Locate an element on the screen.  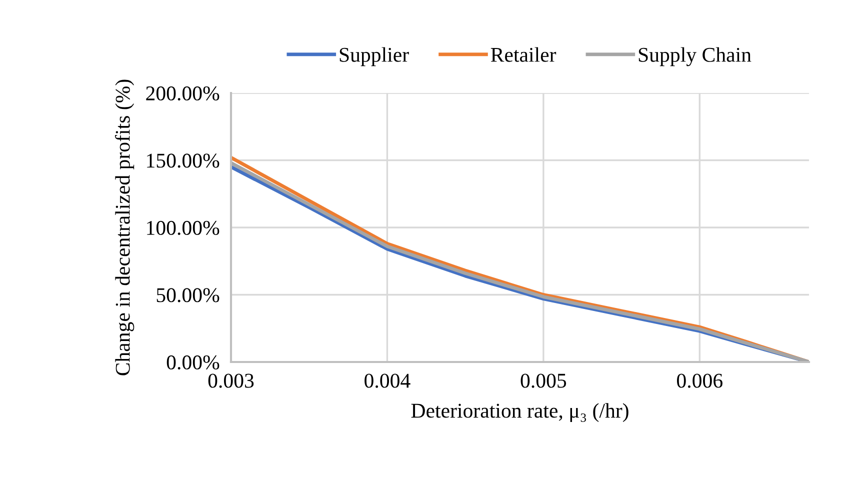
x-tick-label: 0.006 is located at coordinates (699, 381).